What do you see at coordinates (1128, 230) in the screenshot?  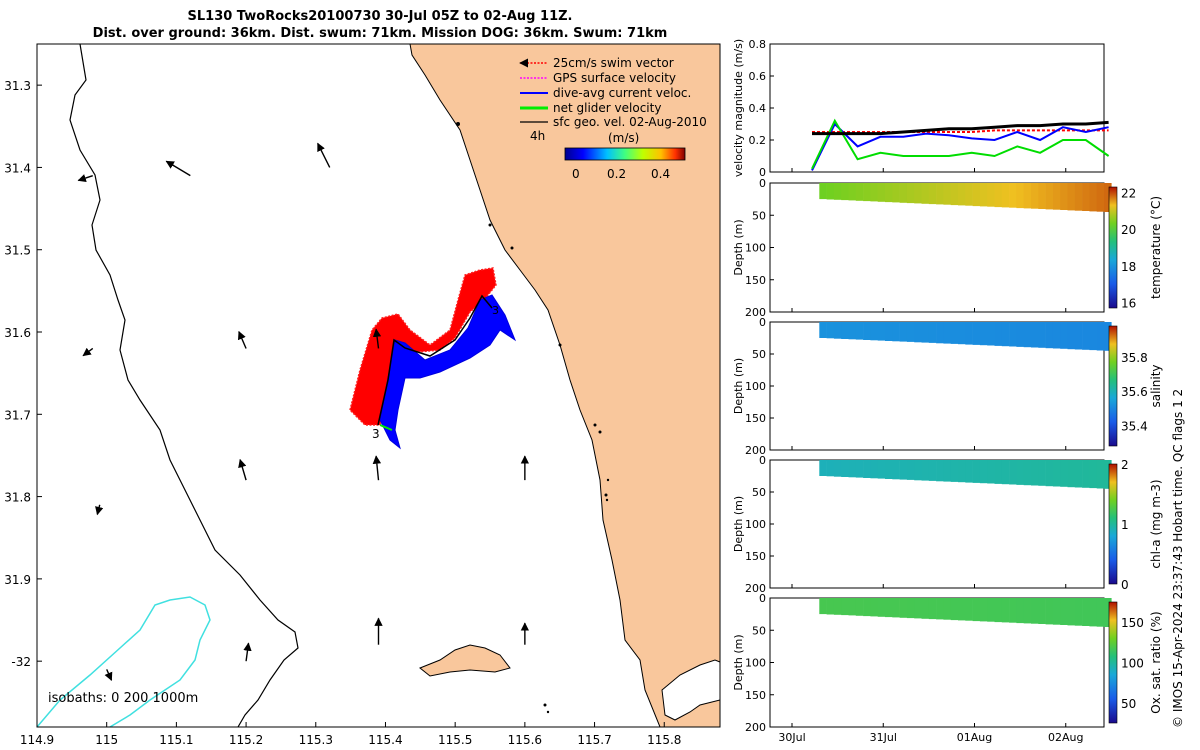 I see `colorbar-tick-label: 20` at bounding box center [1128, 230].